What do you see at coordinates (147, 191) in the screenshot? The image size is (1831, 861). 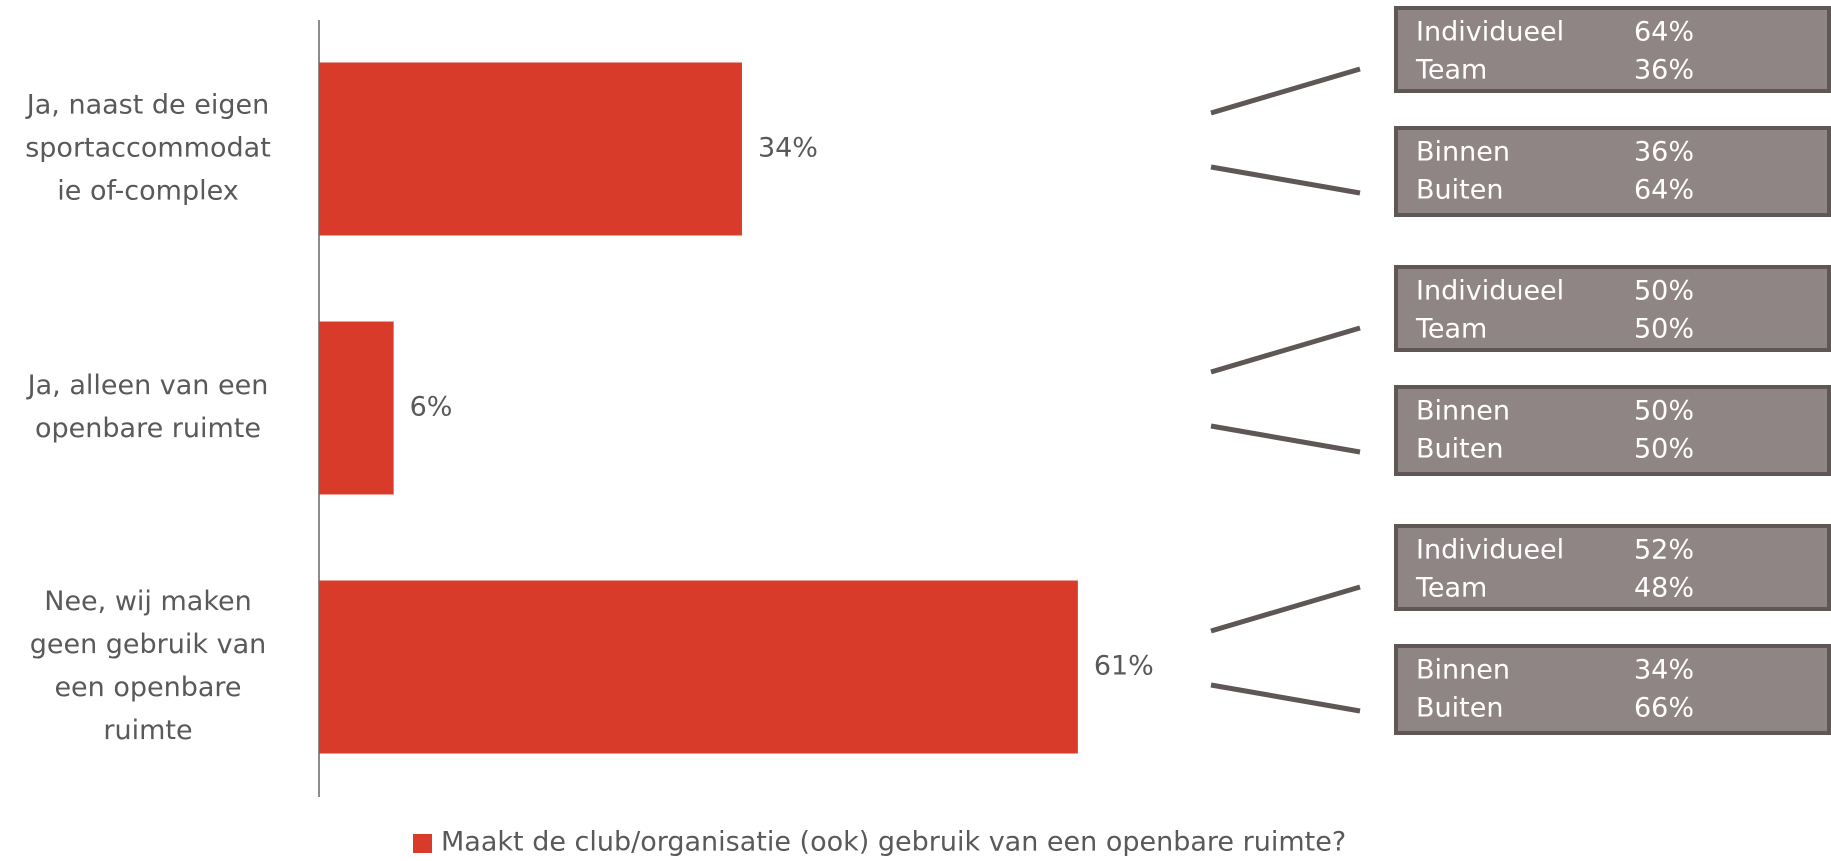 I see `category-label: ie of-complex` at bounding box center [147, 191].